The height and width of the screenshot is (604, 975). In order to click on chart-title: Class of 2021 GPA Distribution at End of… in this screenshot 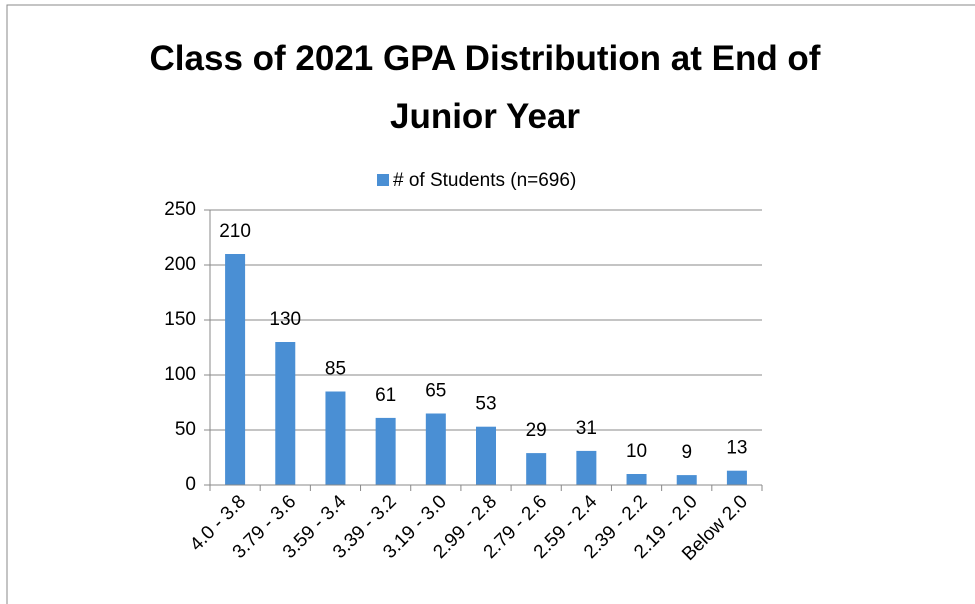, I will do `click(485, 87)`.